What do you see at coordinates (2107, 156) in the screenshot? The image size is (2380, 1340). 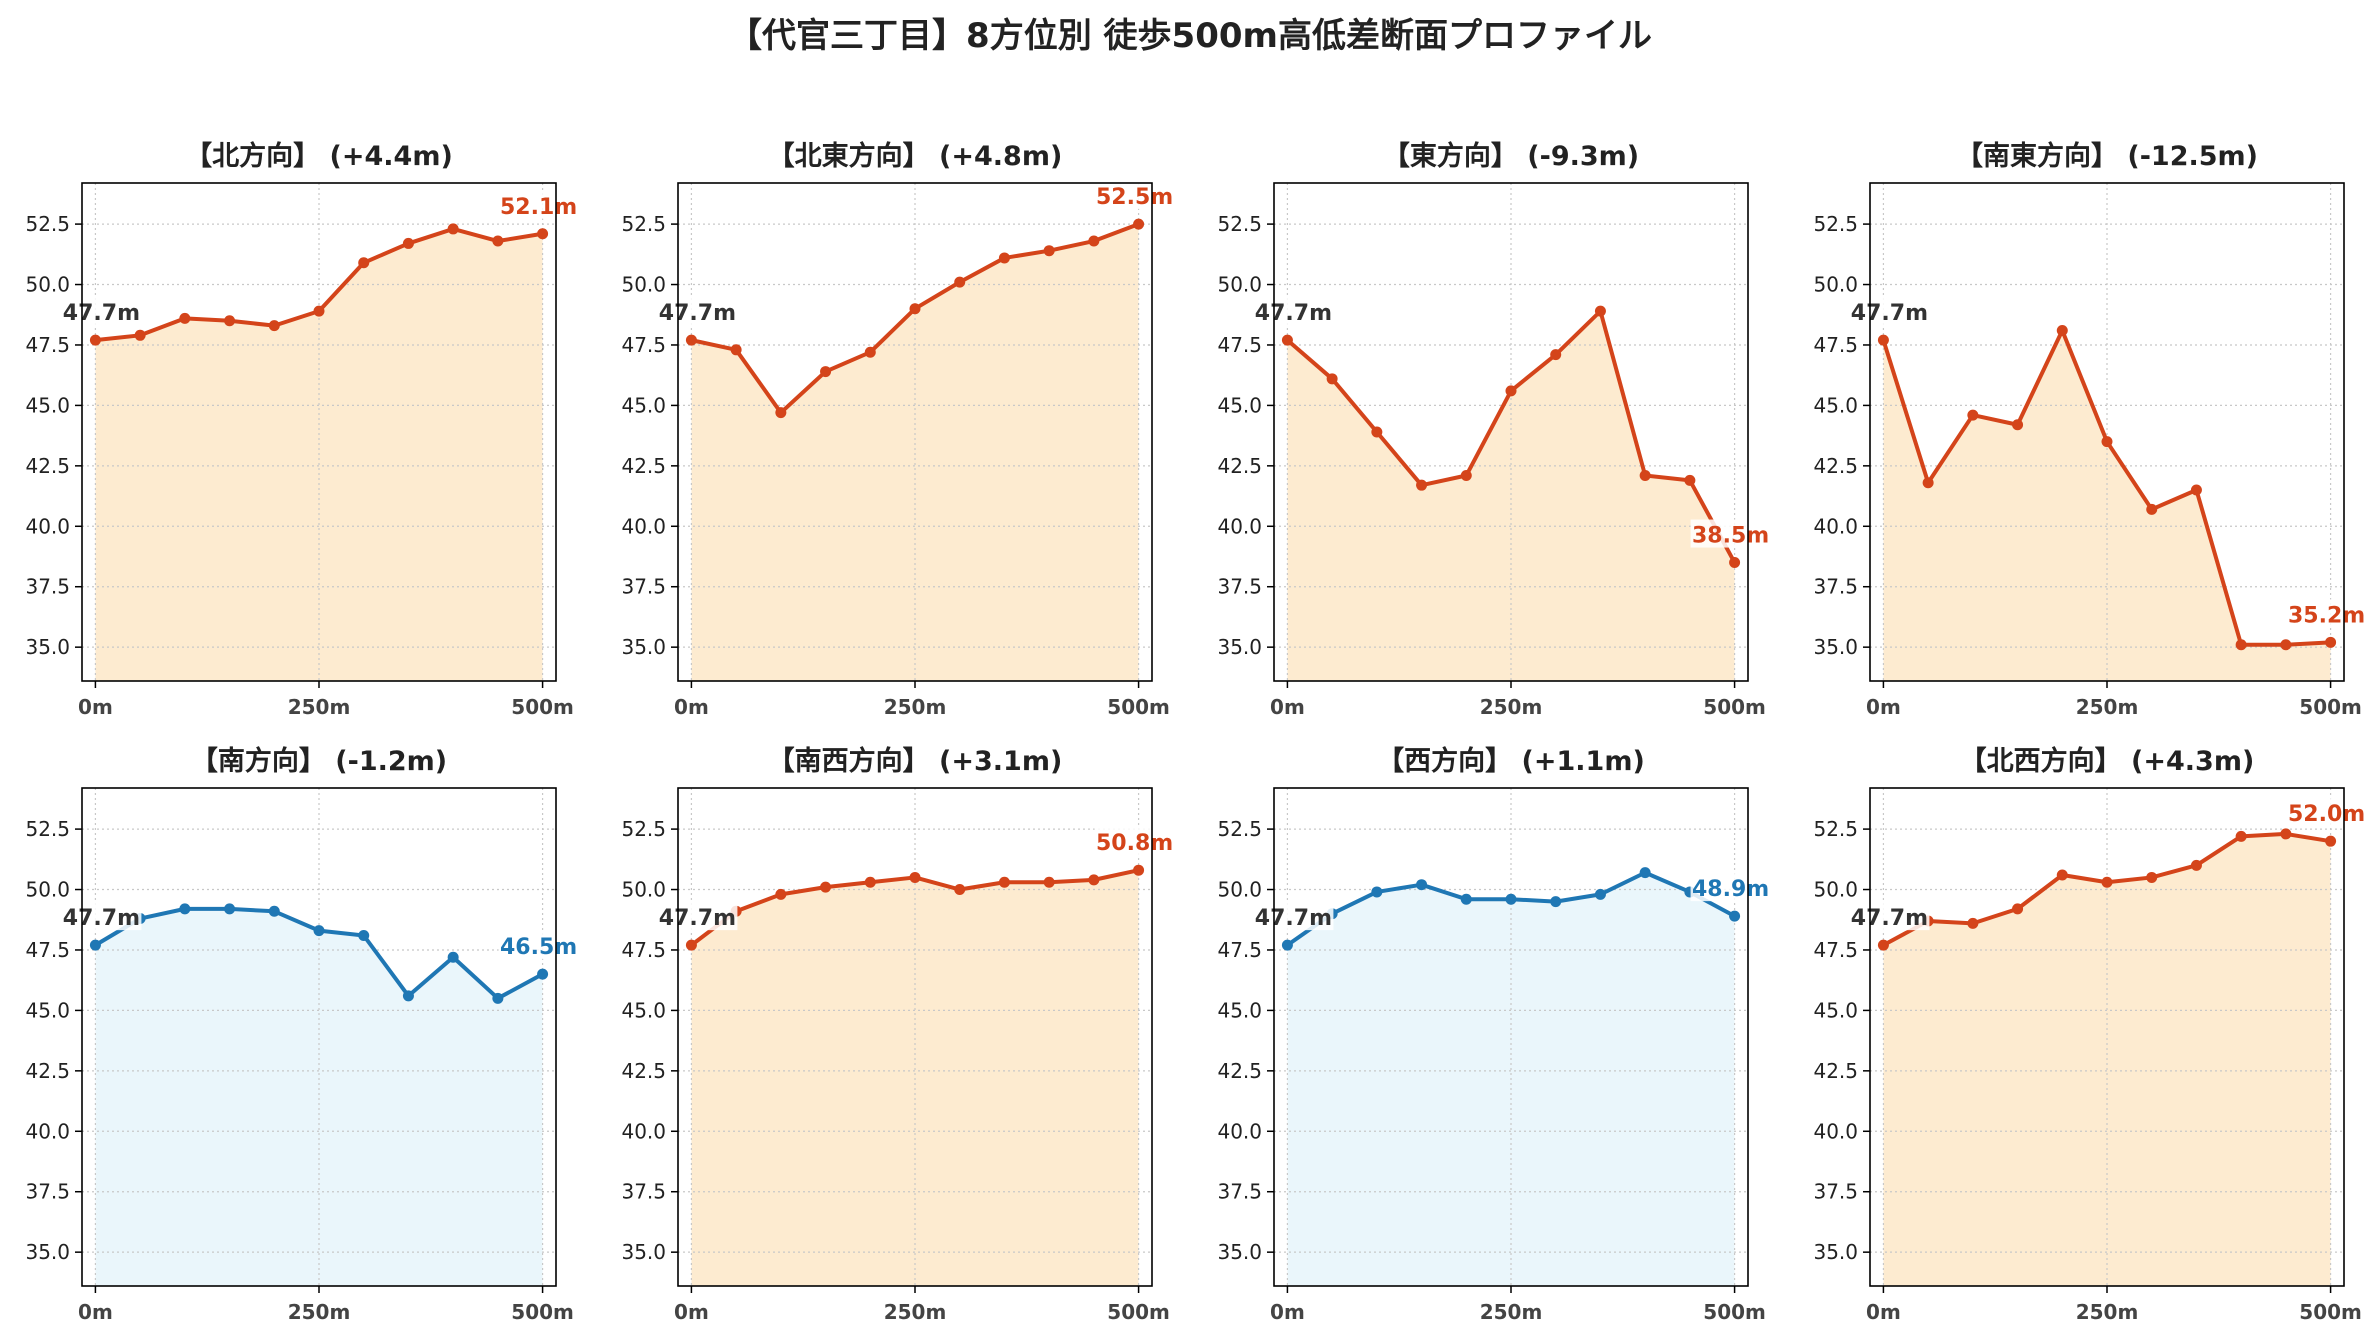 I see `panel-title: 【南東方向】 (-12.5m)` at bounding box center [2107, 156].